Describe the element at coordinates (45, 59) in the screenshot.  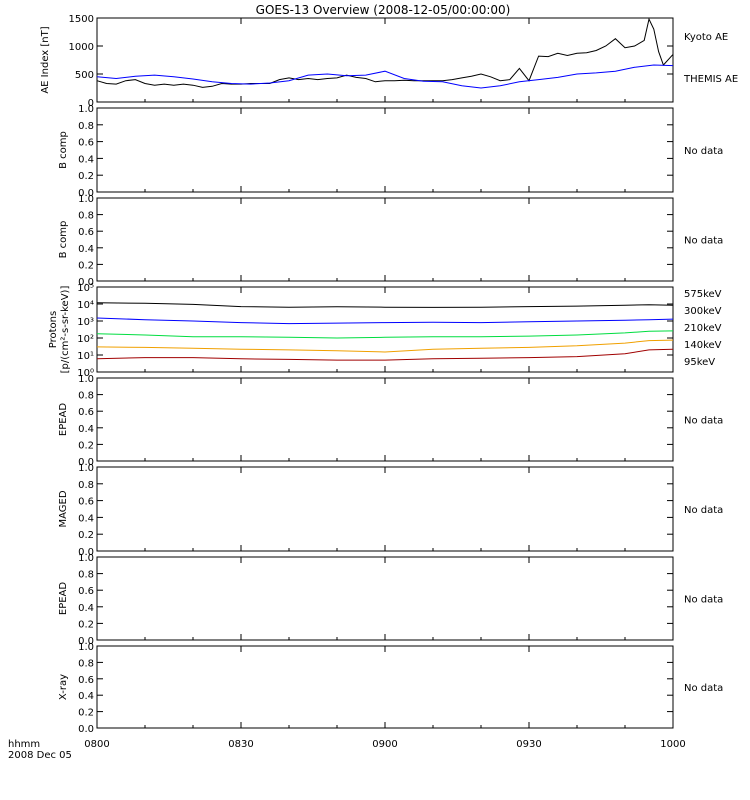
I see `y-axis-label: AE Index [nT]` at that location.